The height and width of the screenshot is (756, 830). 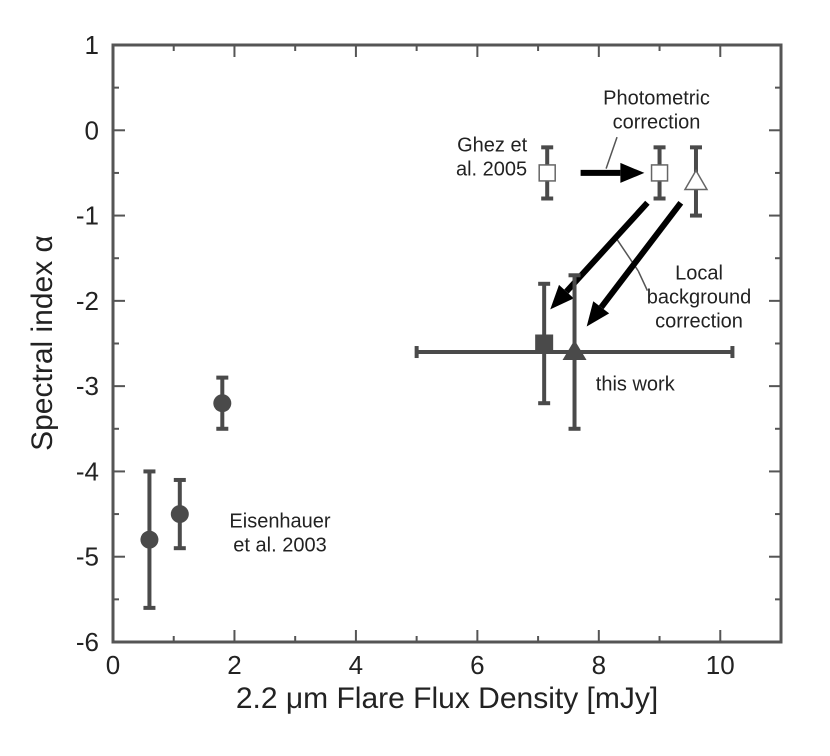 I want to click on y-tick-label: 0, so click(x=92, y=130).